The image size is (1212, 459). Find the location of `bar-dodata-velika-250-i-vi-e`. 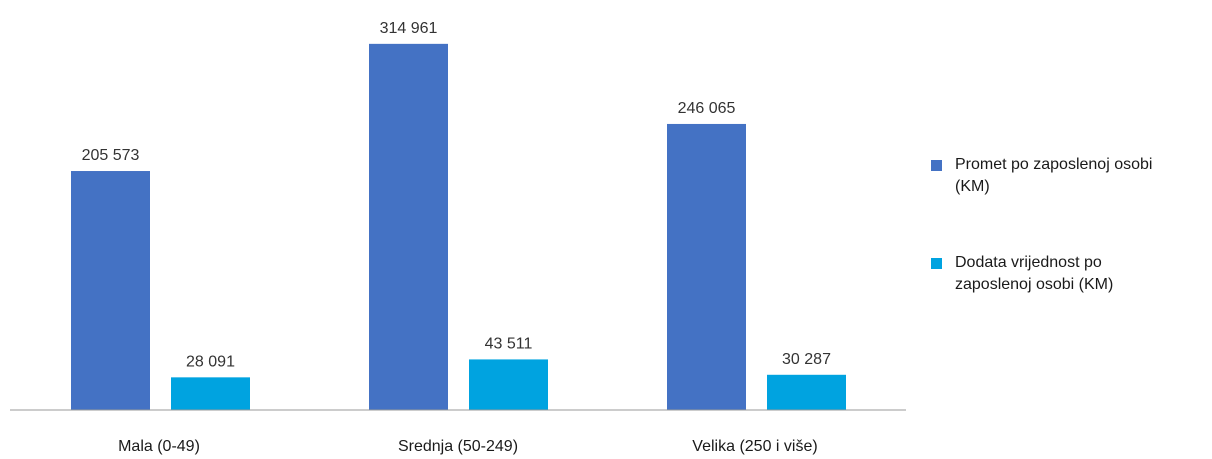

bar-dodata-velika-250-i-vi-e is located at coordinates (806, 392).